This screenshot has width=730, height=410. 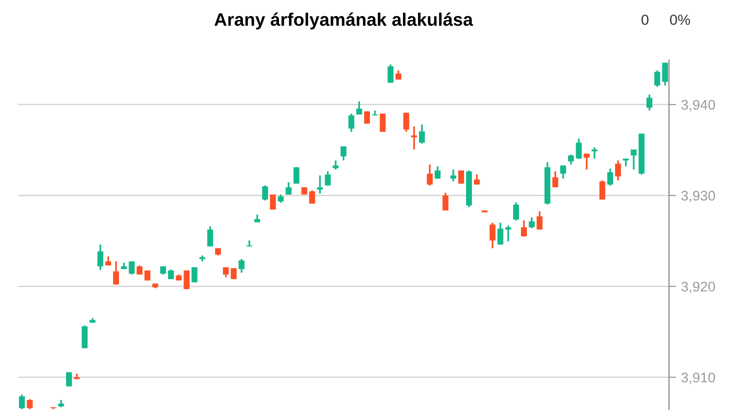 I want to click on y-tick-label: 3,930, so click(x=698, y=196).